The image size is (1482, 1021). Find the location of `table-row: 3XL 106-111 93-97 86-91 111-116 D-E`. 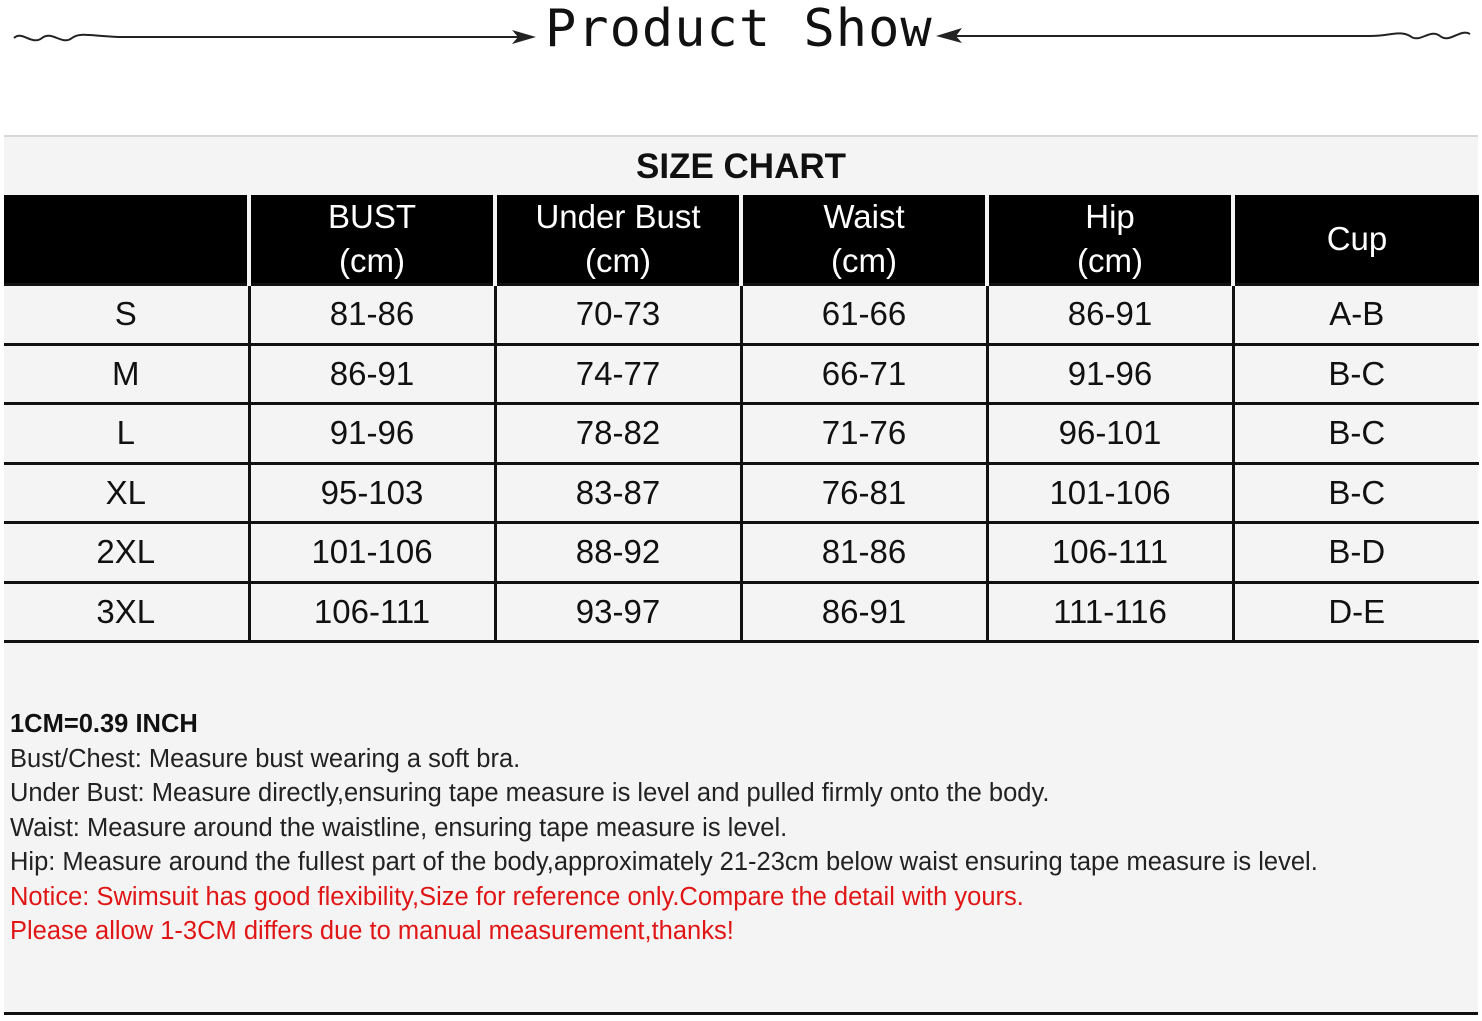

table-row: 3XL 106-111 93-97 86-91 111-116 D-E is located at coordinates (741, 611).